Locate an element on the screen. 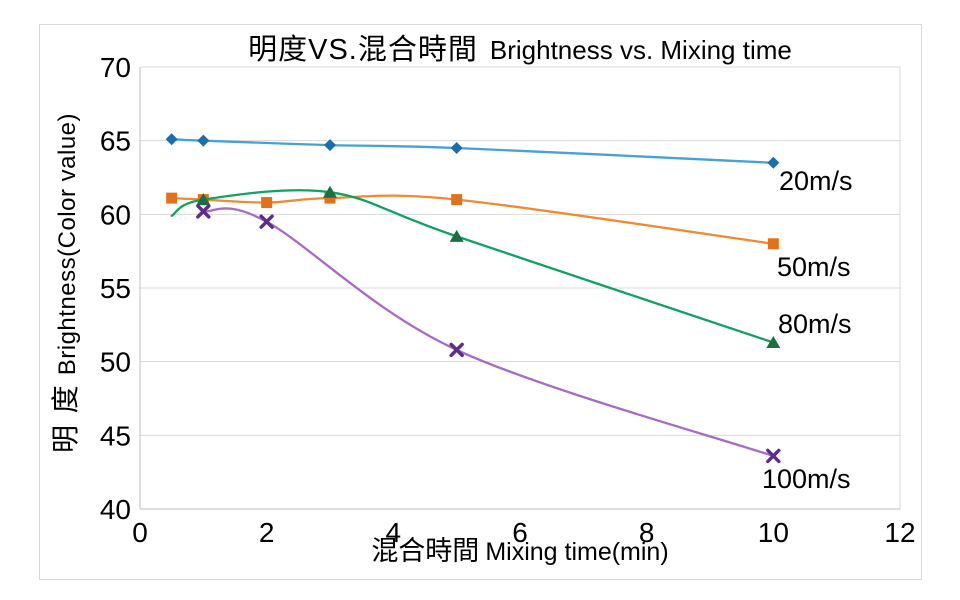 This screenshot has width=960, height=600. series-label-80ms: 80m/s is located at coordinates (815, 324).